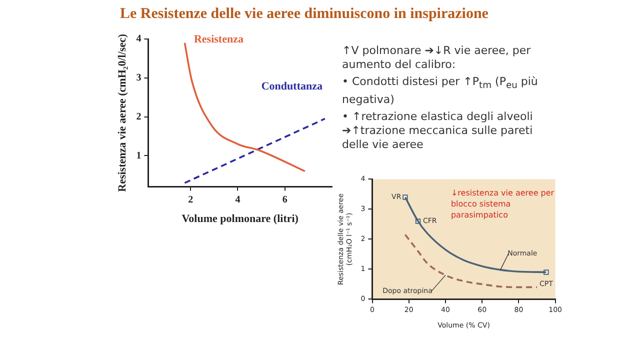  I want to click on text: ↑V polmonare ➔↓R vie aeree, per aumento del calibro:, so click(437, 58).